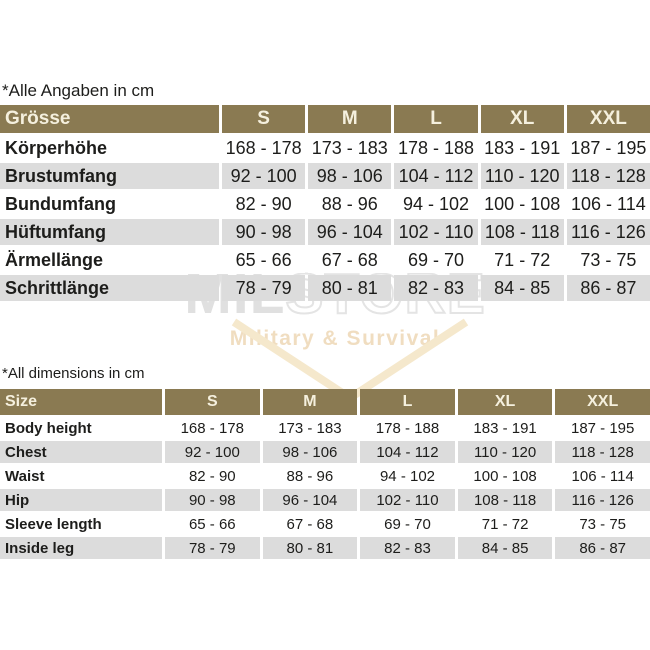  What do you see at coordinates (81, 428) in the screenshot?
I see `row-label: Body height` at bounding box center [81, 428].